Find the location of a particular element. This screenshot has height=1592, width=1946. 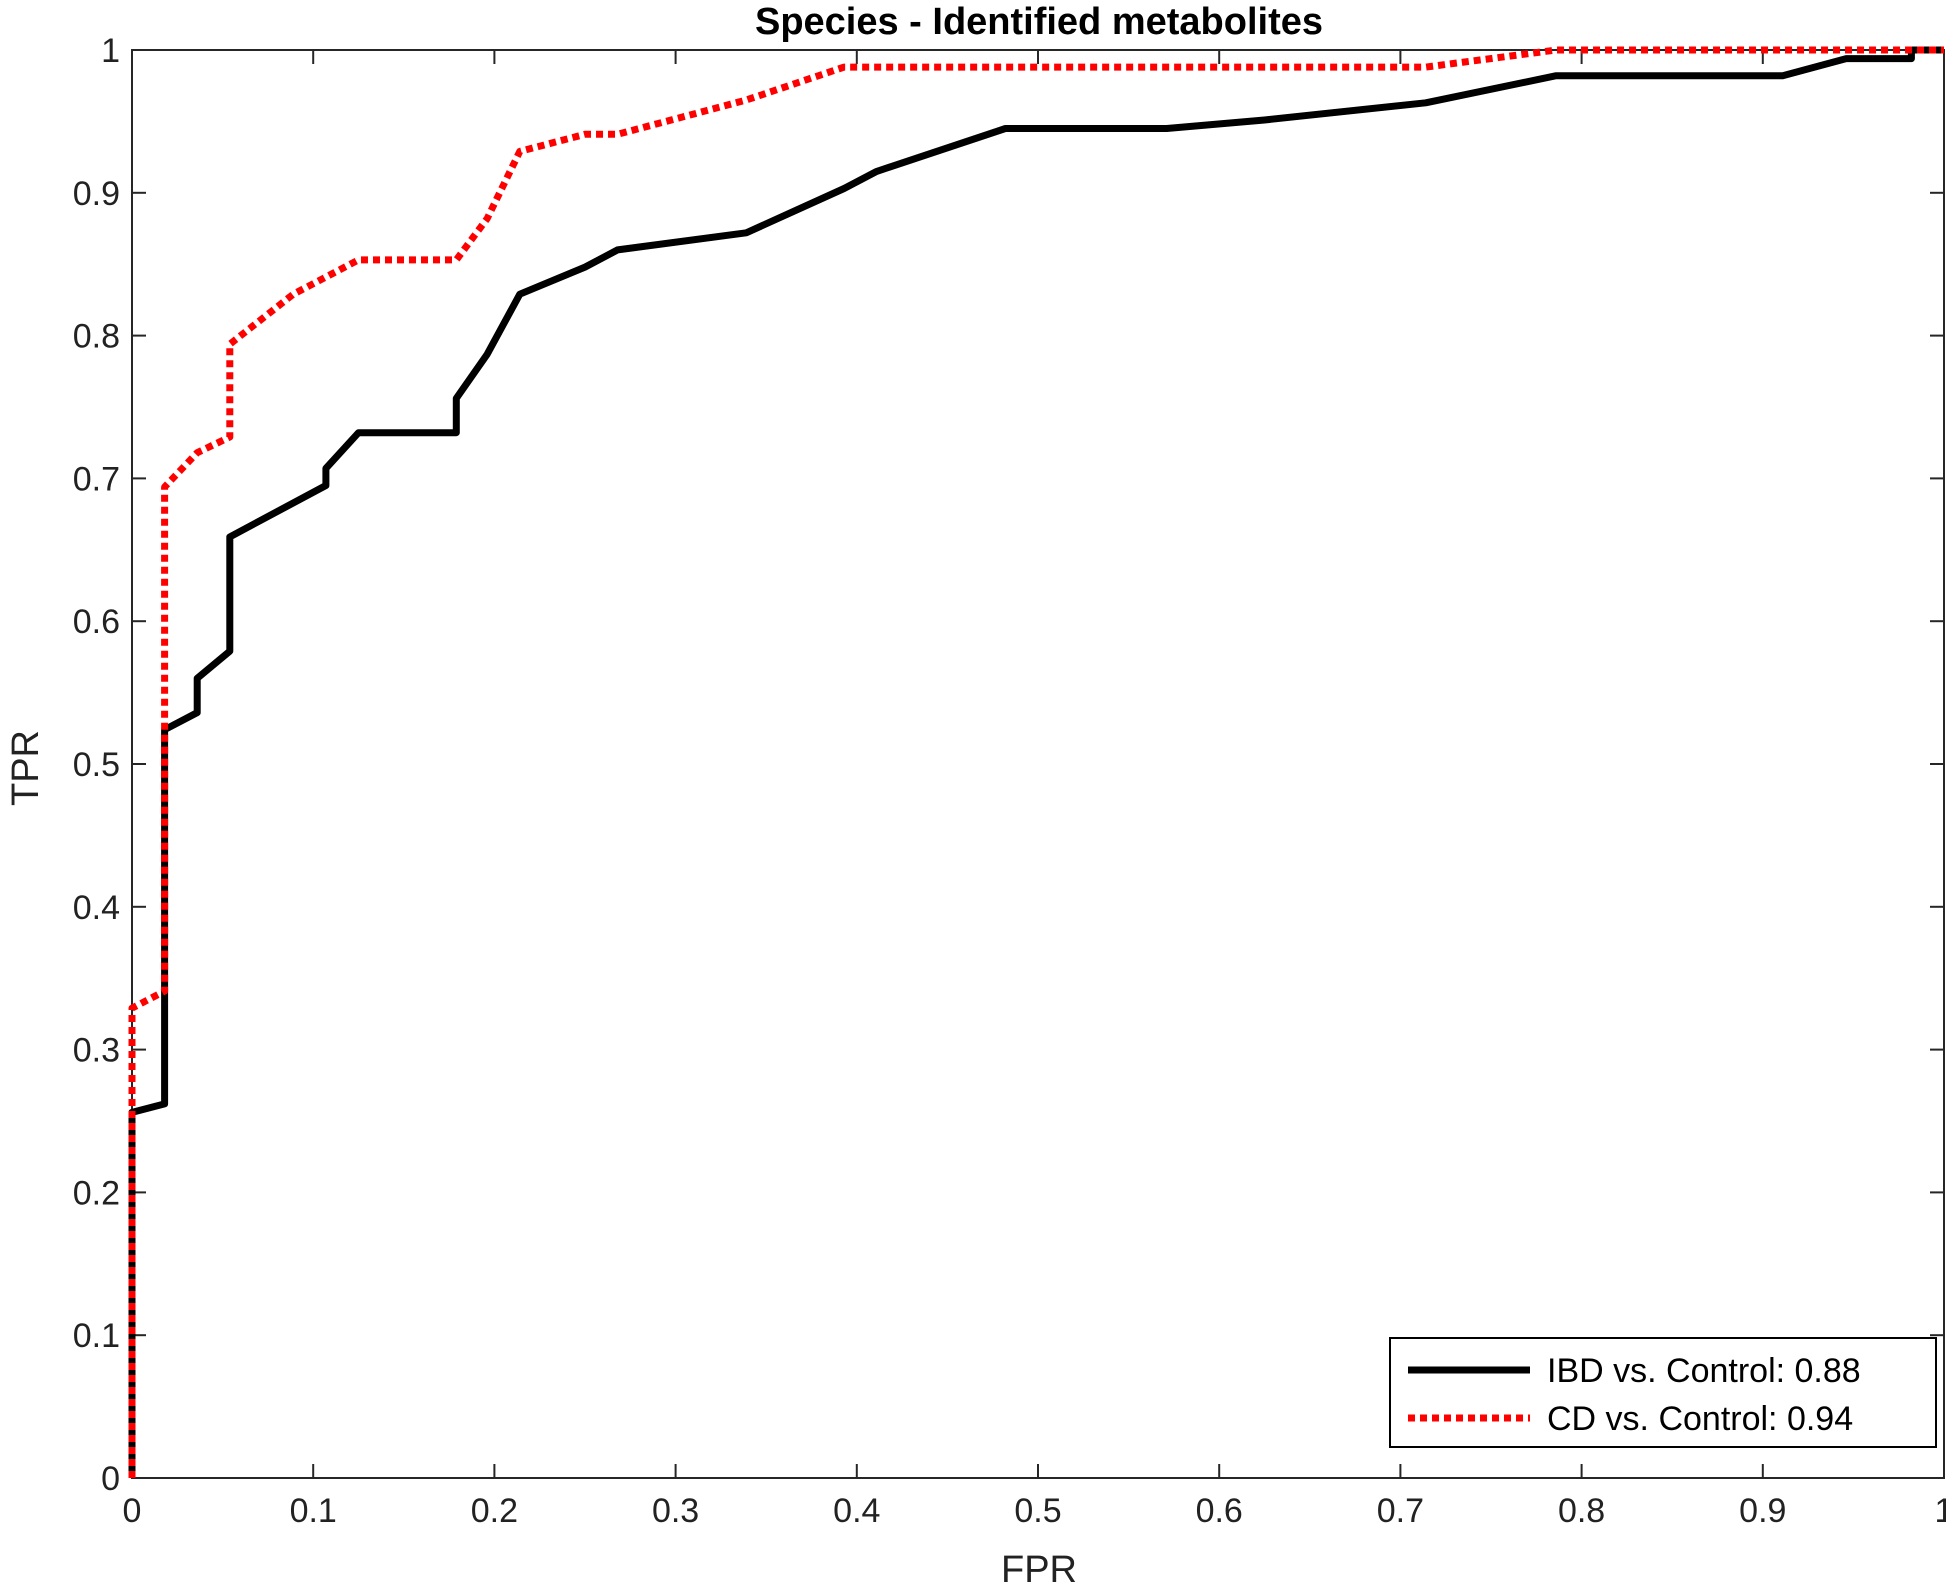

x-tick-label: 0.6 is located at coordinates (1219, 1511).